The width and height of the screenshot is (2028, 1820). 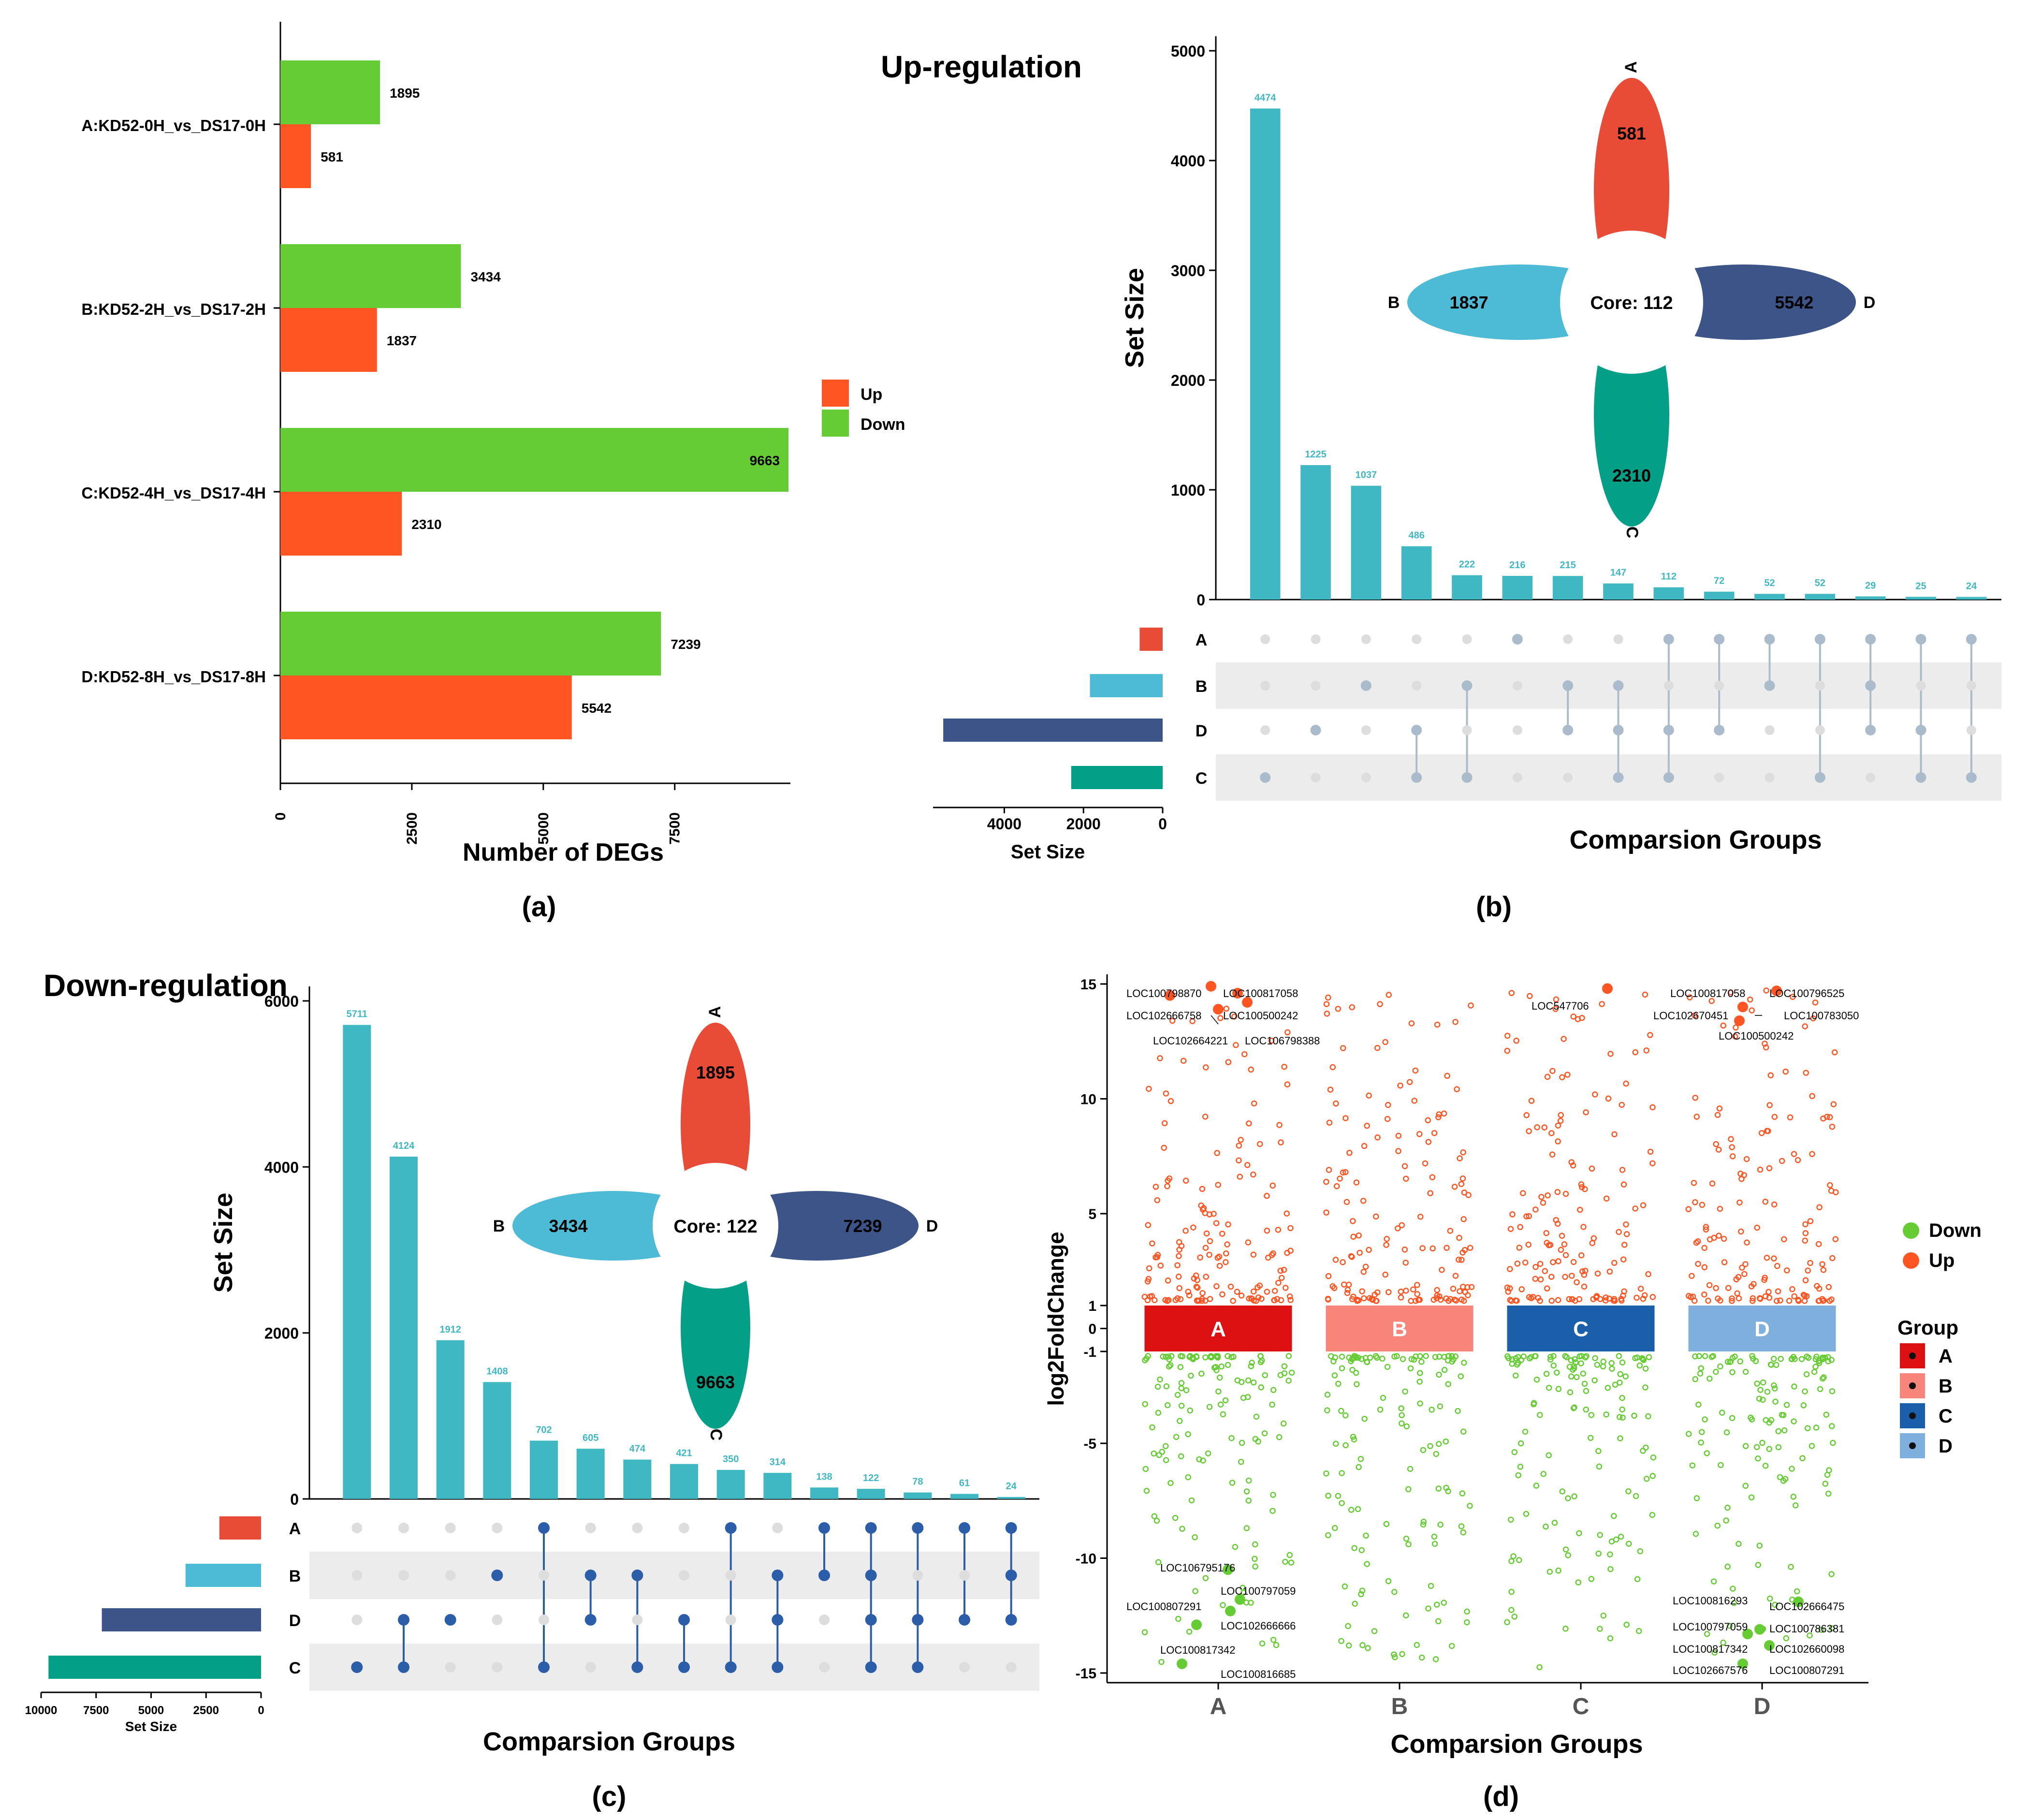 What do you see at coordinates (1806, 1649) in the screenshot?
I see `gene-label: LOC102660098` at bounding box center [1806, 1649].